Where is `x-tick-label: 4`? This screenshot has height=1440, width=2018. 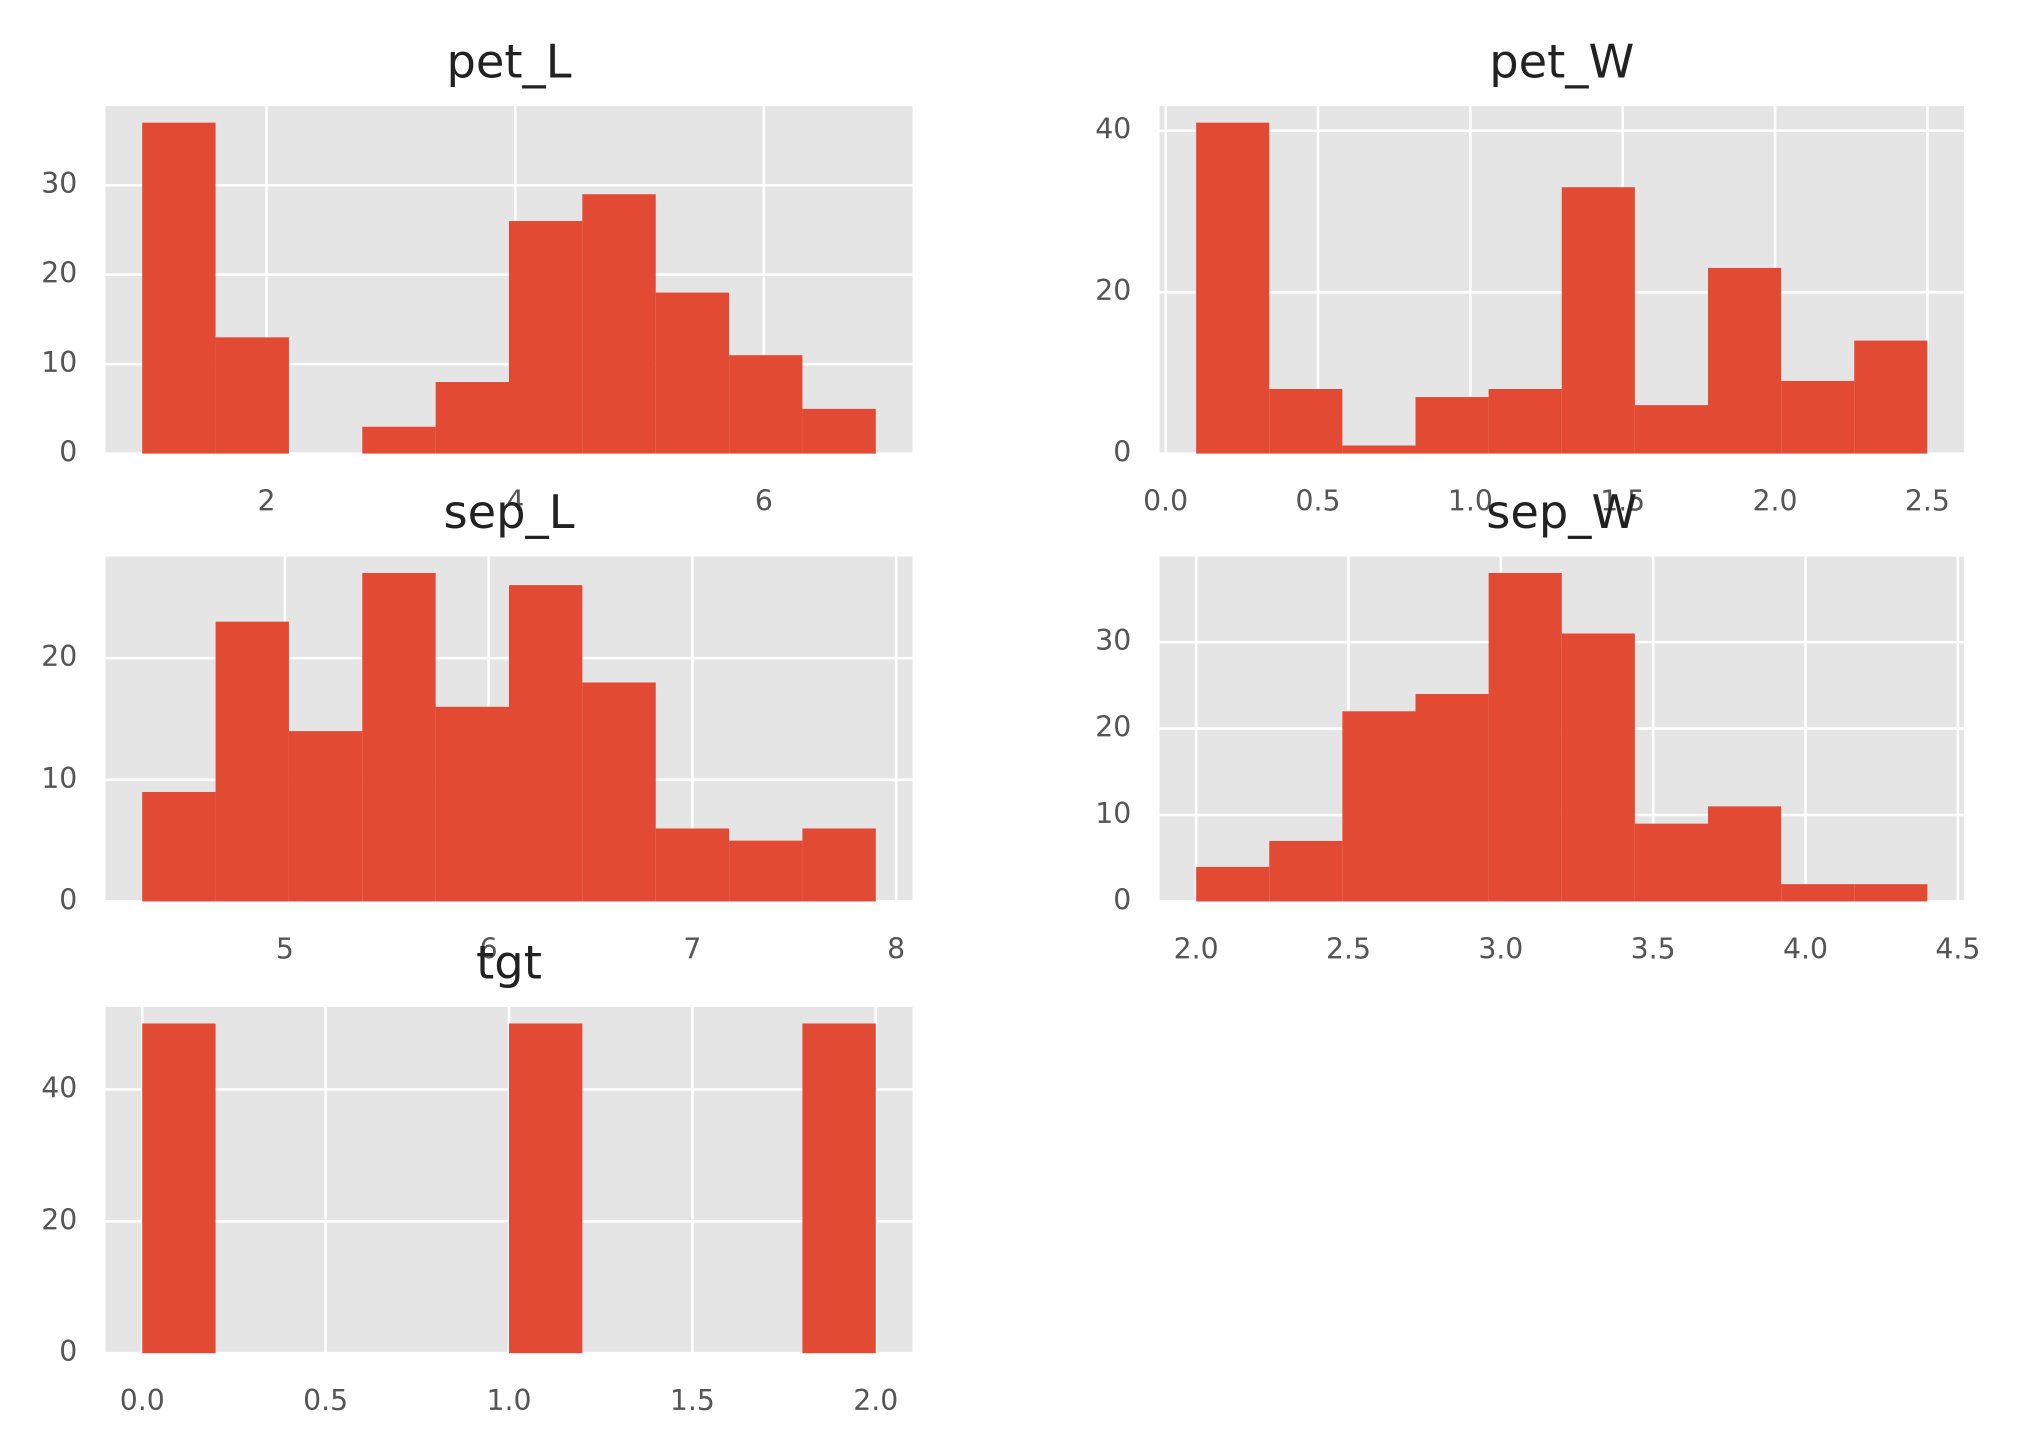 x-tick-label: 4 is located at coordinates (515, 500).